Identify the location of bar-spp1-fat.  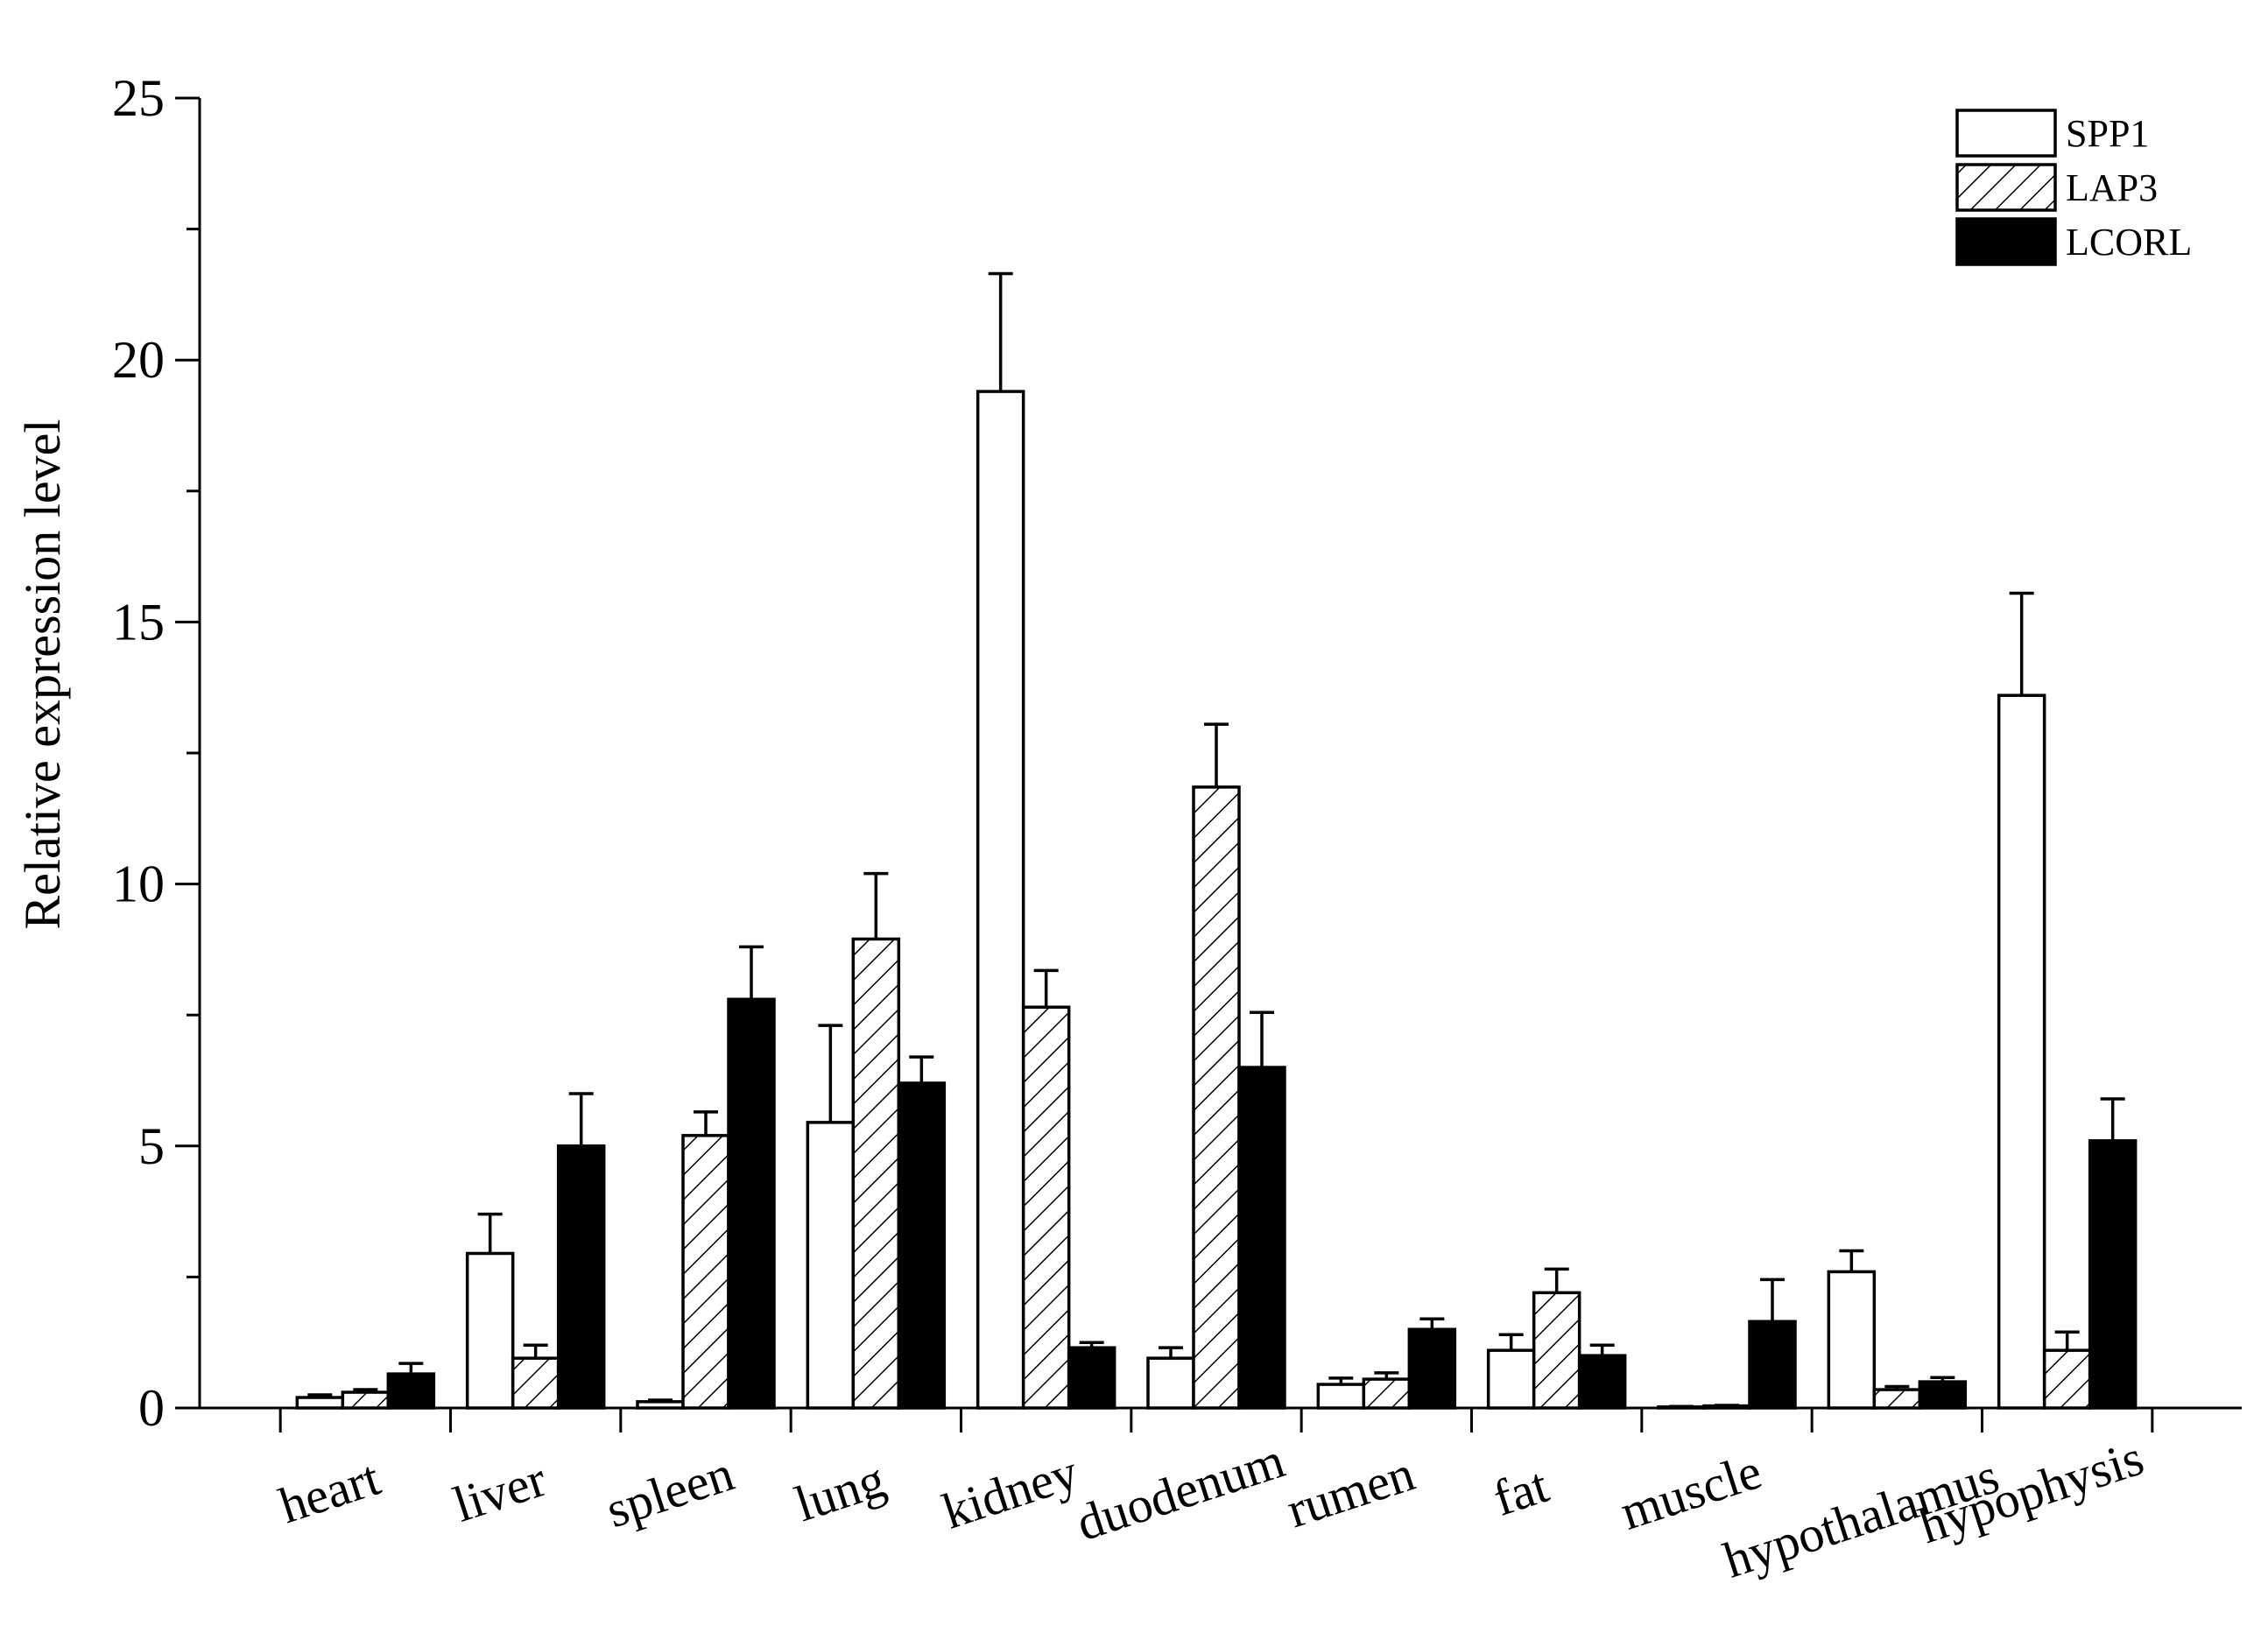
(1511, 1379).